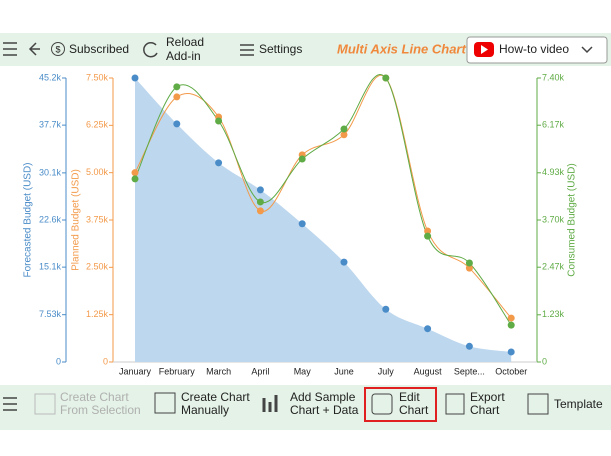 This screenshot has width=611, height=456. I want to click on back-icon, so click(34, 49).